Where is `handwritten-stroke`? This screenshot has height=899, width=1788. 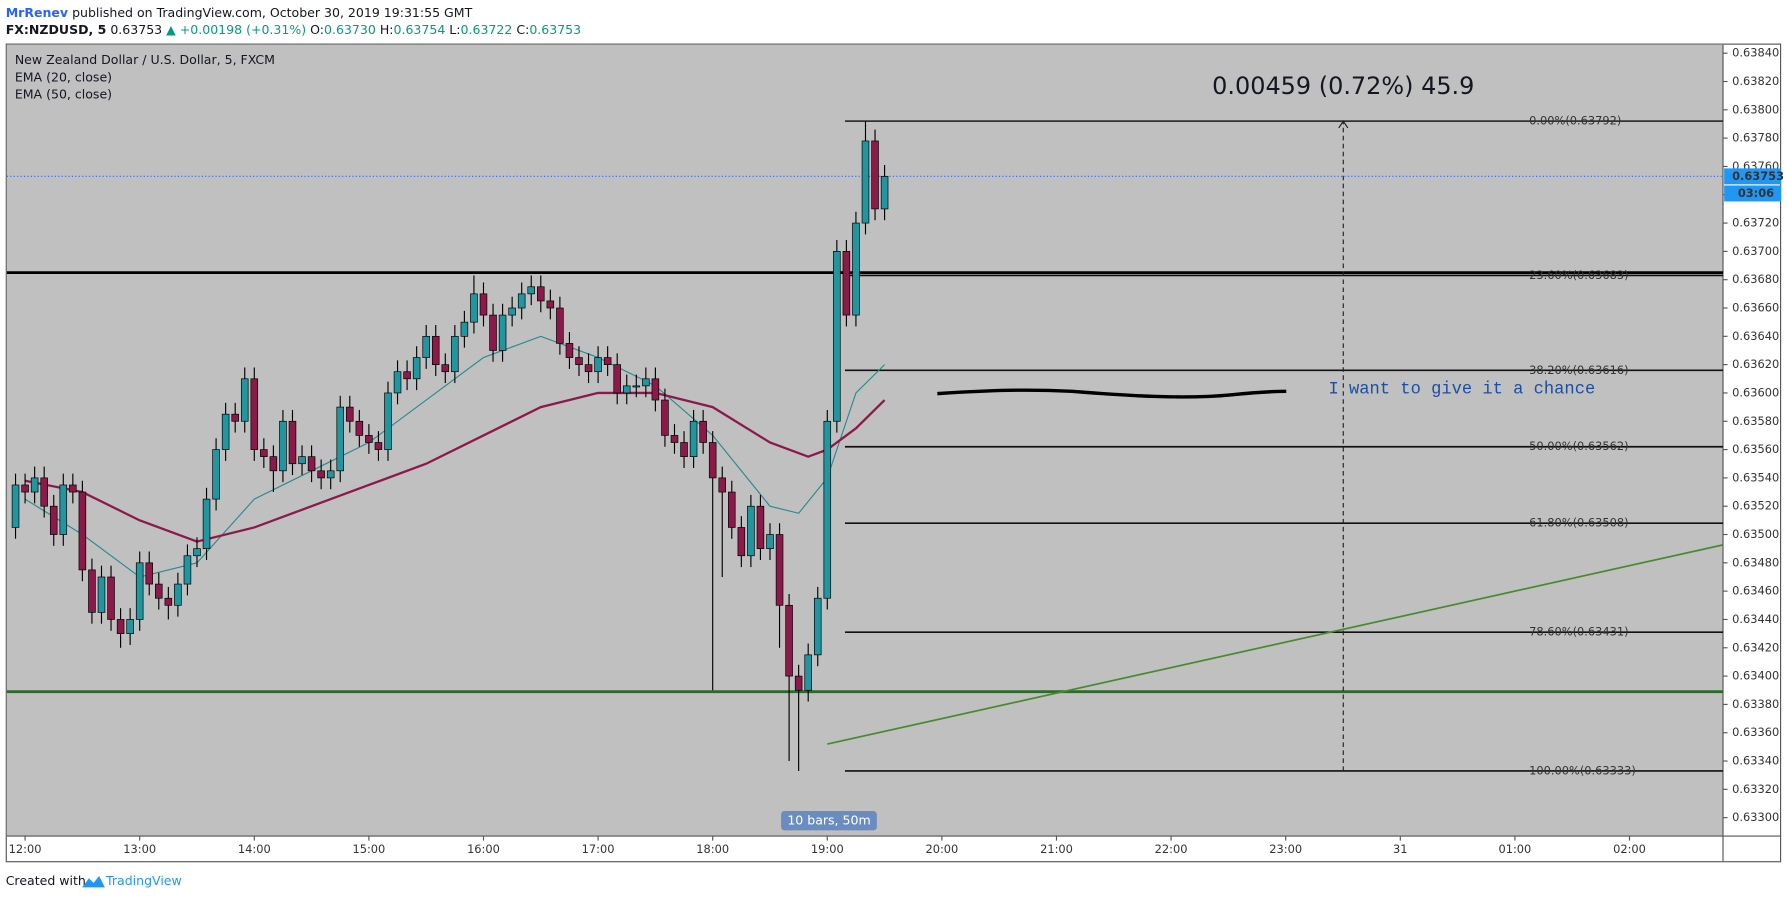 handwritten-stroke is located at coordinates (1112, 393).